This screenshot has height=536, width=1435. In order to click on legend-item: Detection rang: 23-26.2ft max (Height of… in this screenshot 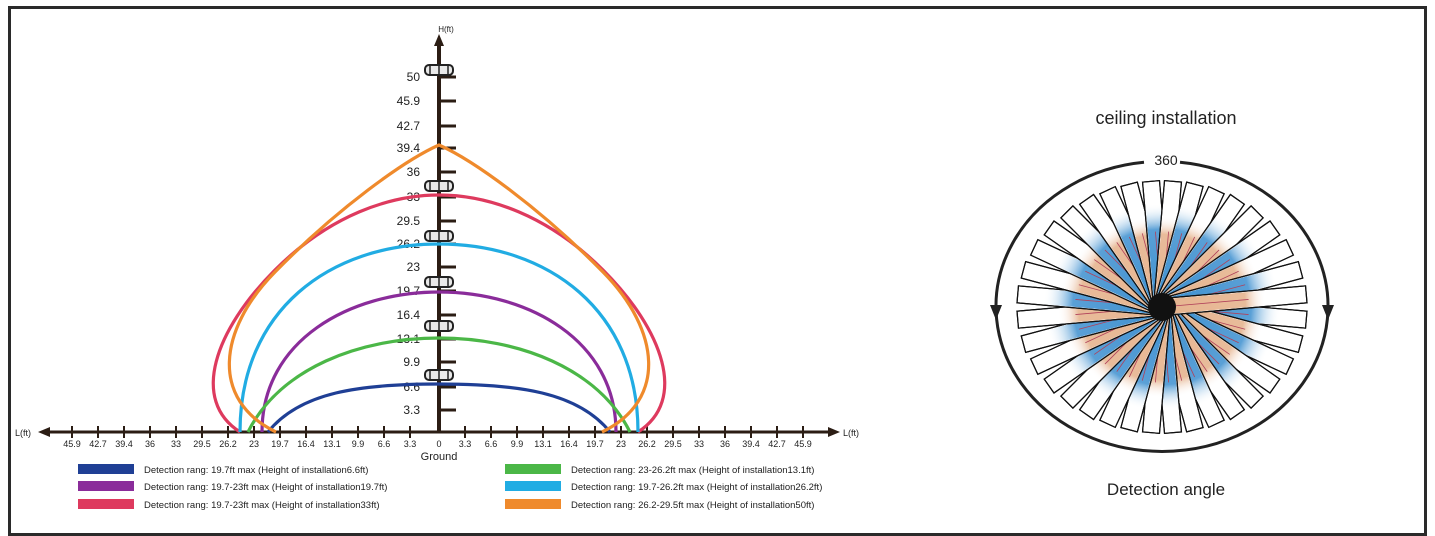, I will do `click(659, 470)`.